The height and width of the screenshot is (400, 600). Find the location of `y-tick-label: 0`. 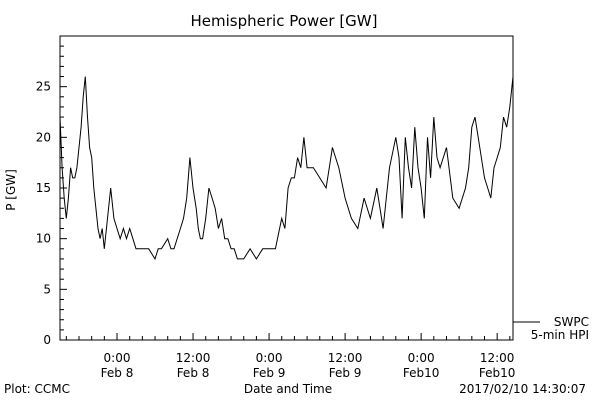

y-tick-label: 0 is located at coordinates (47, 340).